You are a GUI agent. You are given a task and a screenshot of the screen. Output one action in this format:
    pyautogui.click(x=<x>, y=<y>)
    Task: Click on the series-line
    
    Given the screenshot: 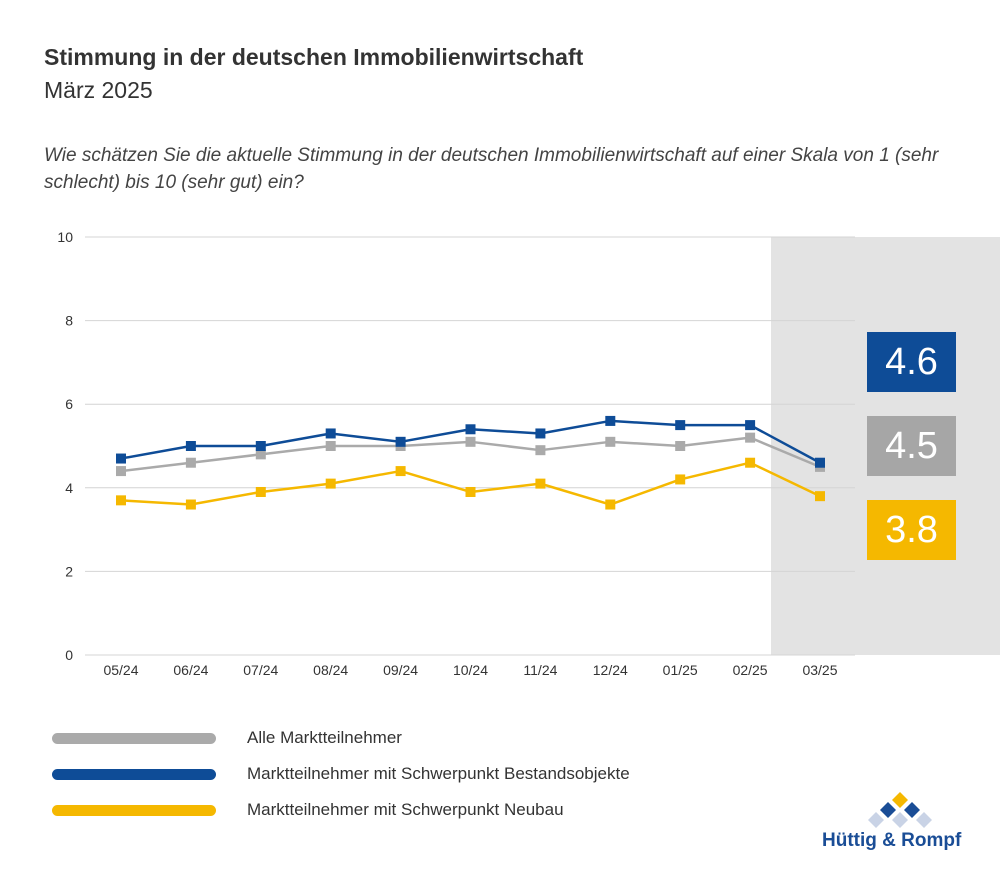 What is the action you would take?
    pyautogui.click(x=470, y=483)
    